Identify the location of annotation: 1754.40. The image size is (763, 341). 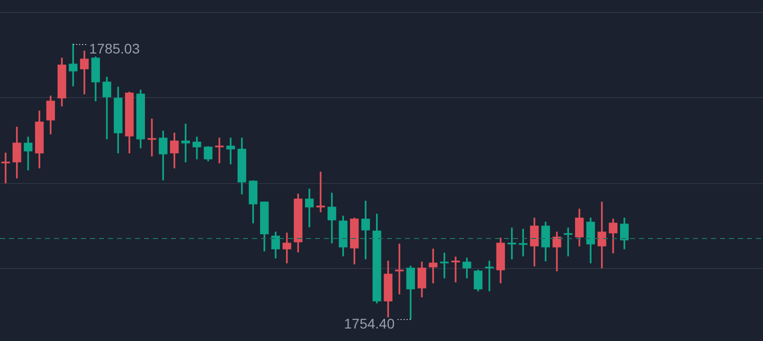
(369, 323).